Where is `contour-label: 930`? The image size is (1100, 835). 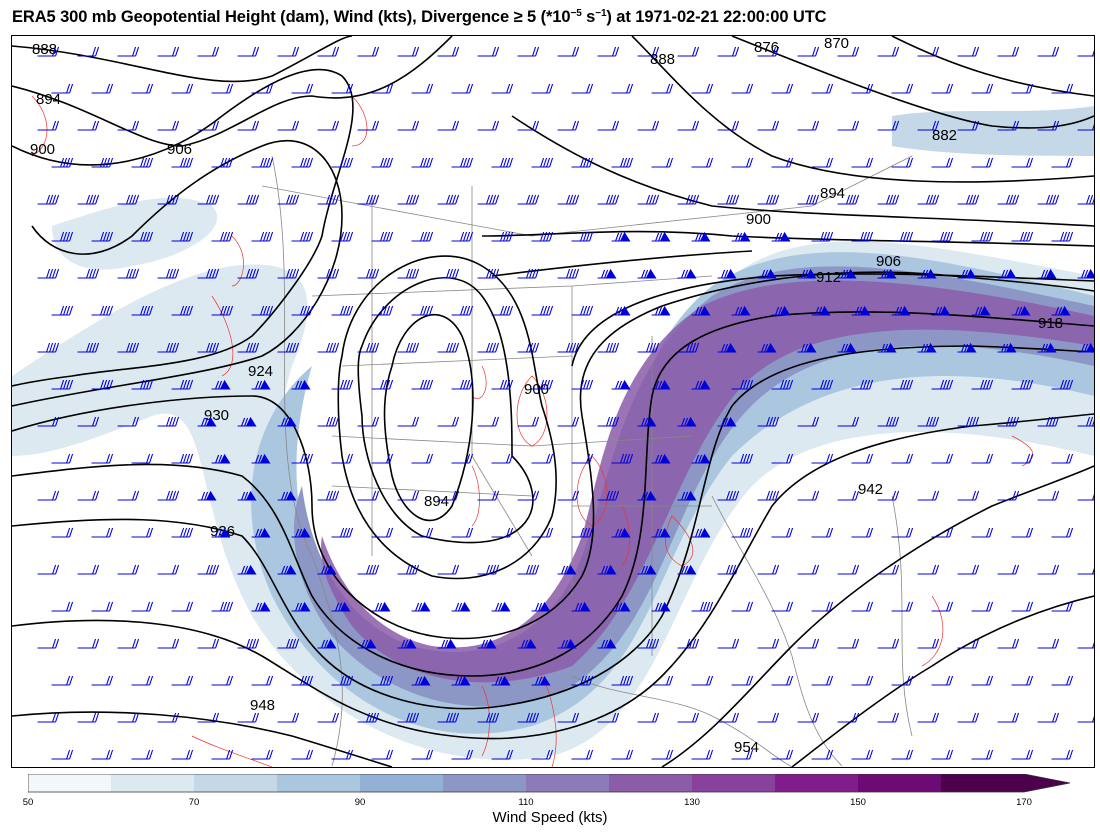 contour-label: 930 is located at coordinates (216, 415).